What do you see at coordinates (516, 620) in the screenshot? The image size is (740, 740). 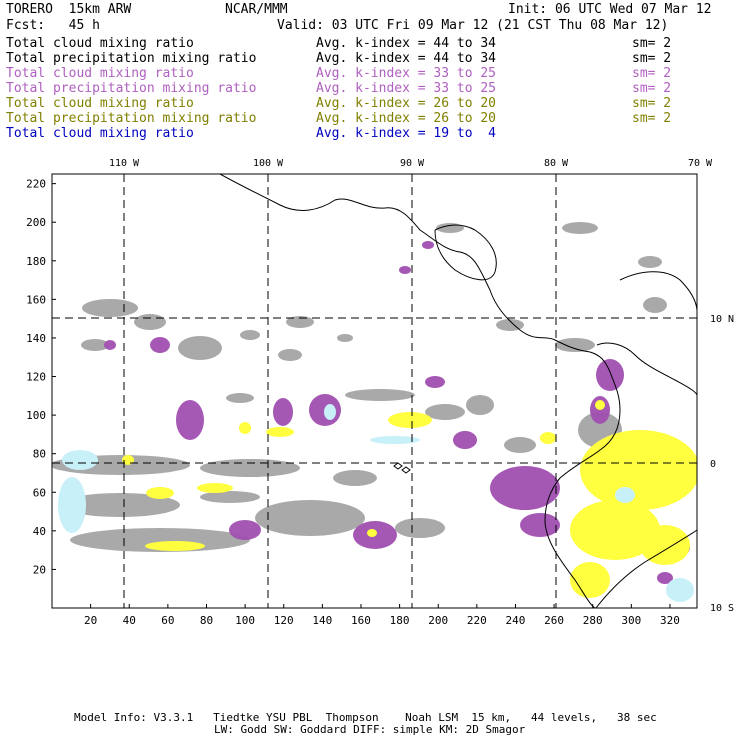 I see `x-tick-label: 240` at bounding box center [516, 620].